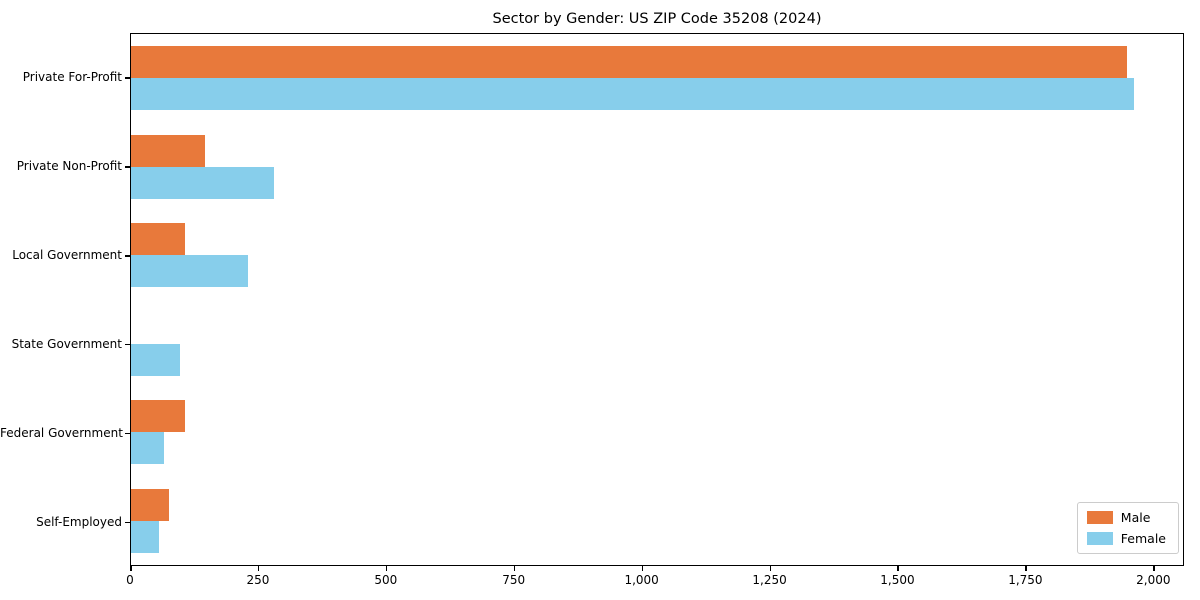  Describe the element at coordinates (79, 521) in the screenshot. I see `y-axis-label: Self-Employed` at that location.